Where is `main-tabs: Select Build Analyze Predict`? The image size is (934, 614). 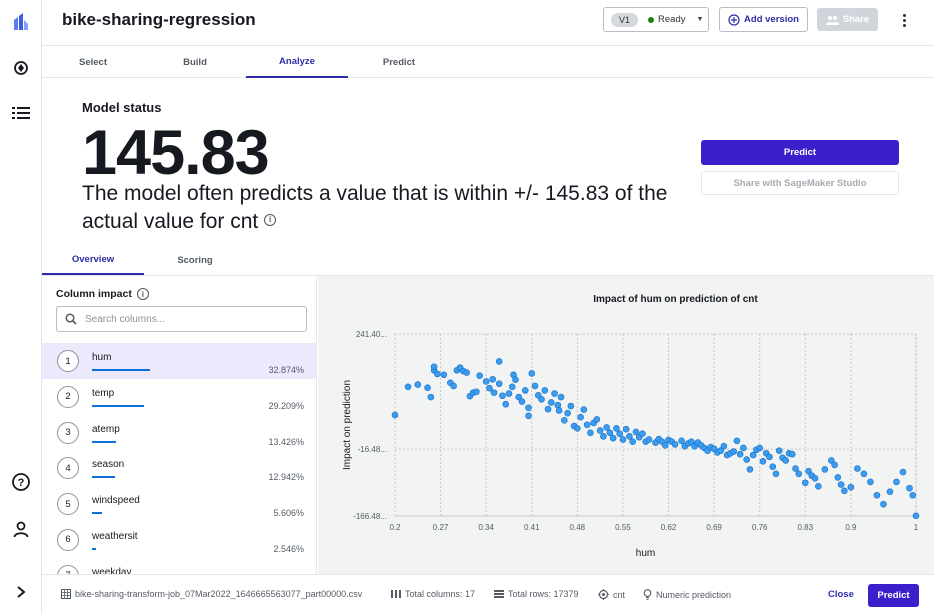 main-tabs: Select Build Analyze Predict is located at coordinates (488, 62).